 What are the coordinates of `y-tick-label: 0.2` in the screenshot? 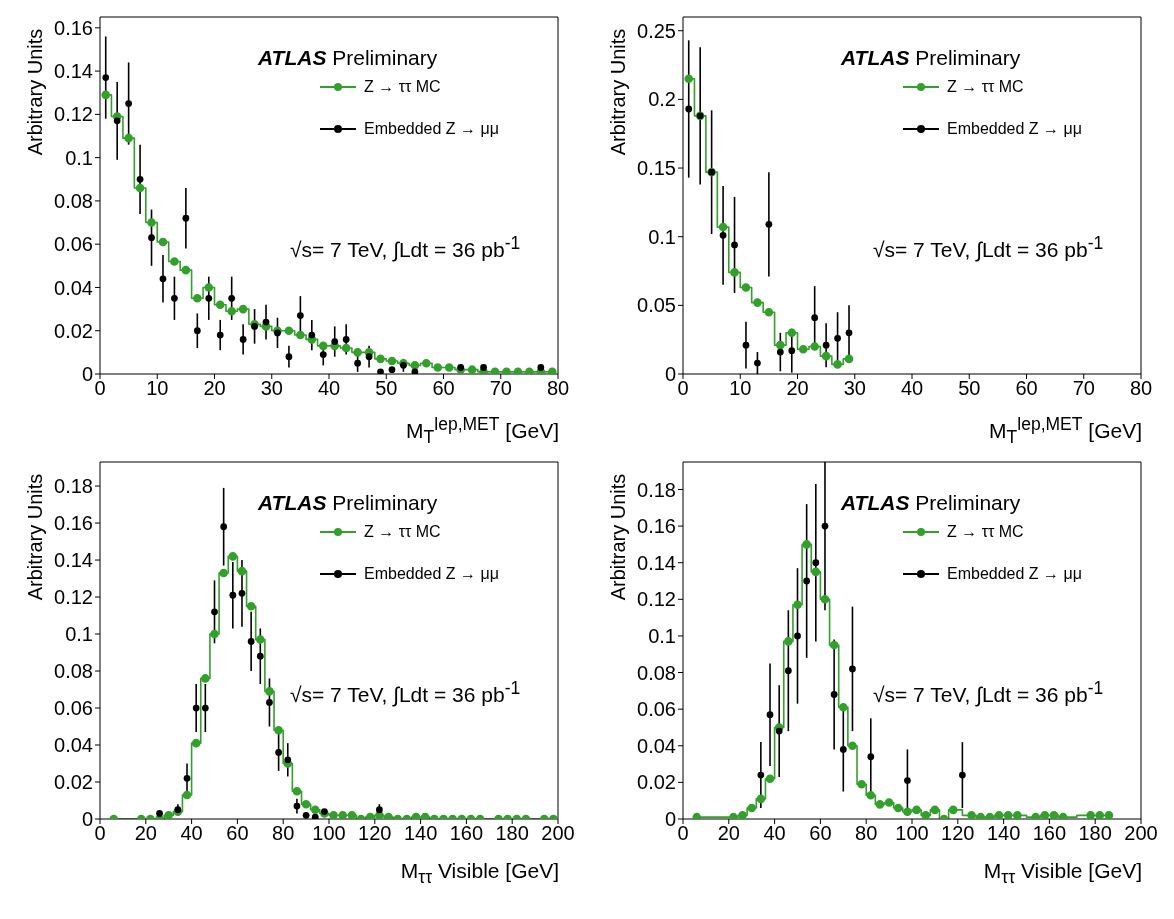 It's located at (662, 99).